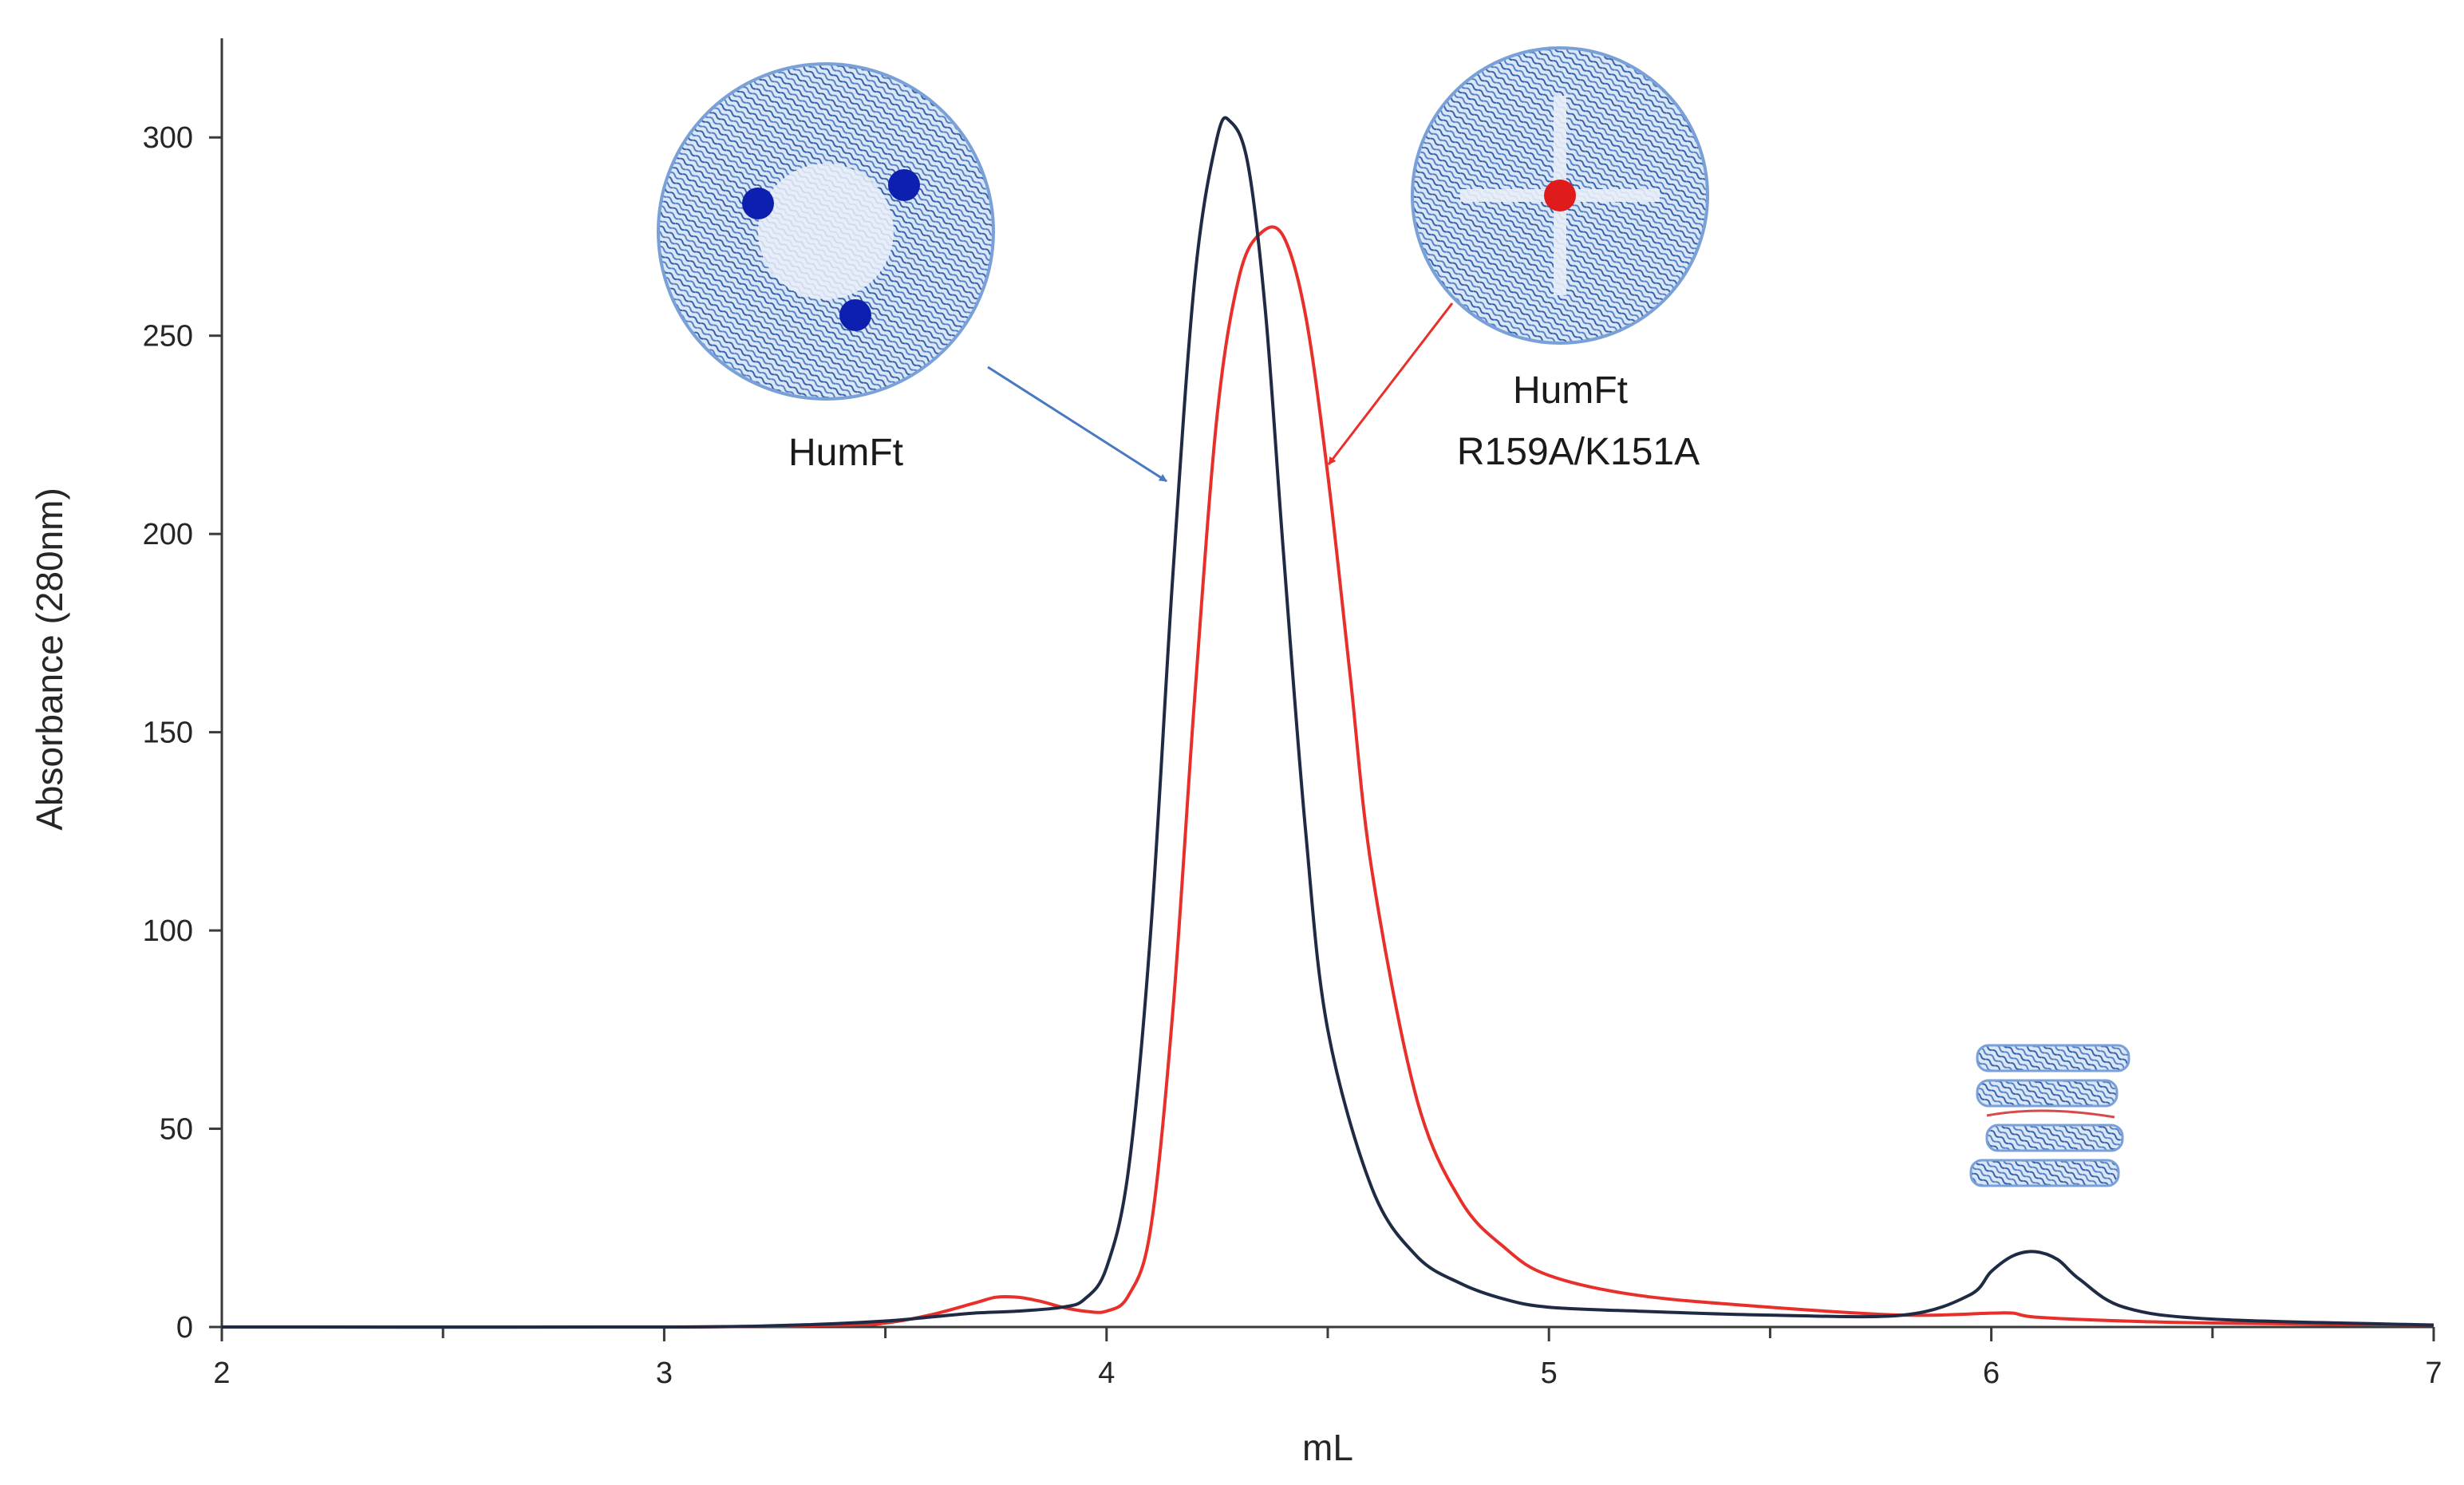  What do you see at coordinates (826, 231) in the screenshot?
I see `humft-structure-image` at bounding box center [826, 231].